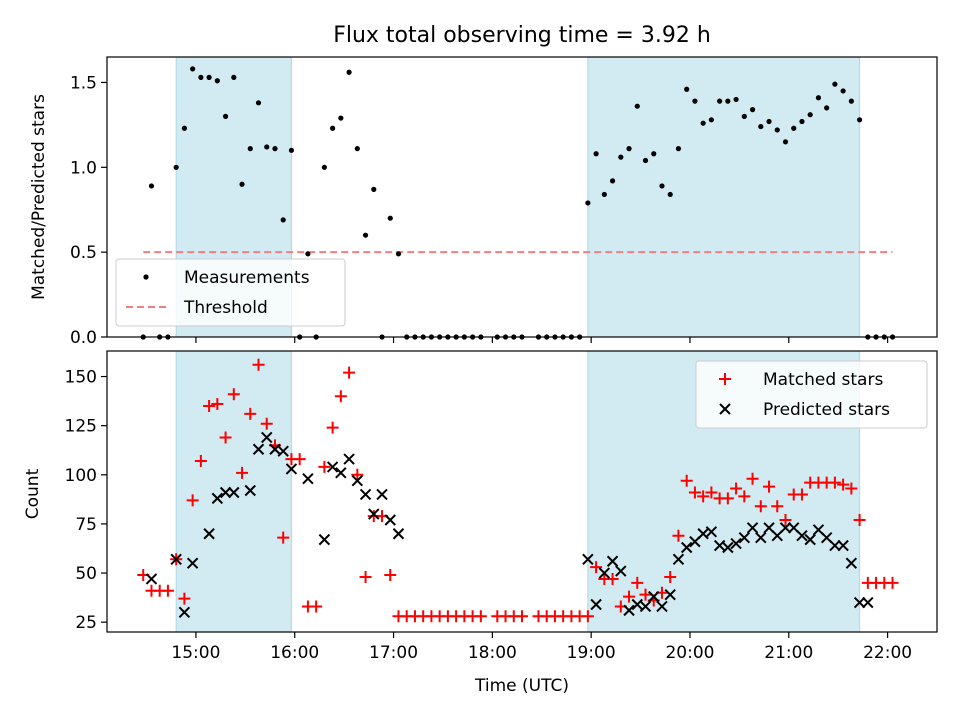 This screenshot has height=724, width=960. I want to click on legend-predicted-marker, so click(725, 409).